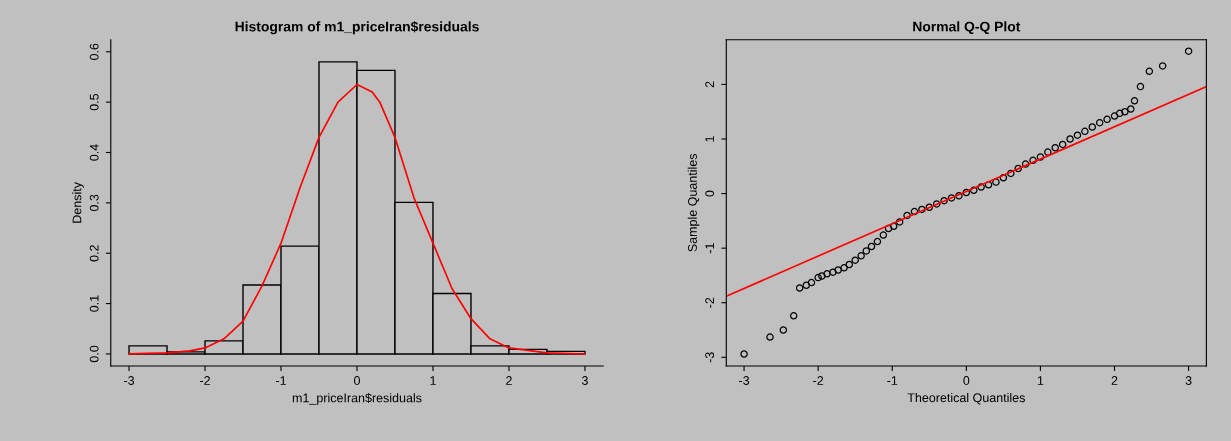 This screenshot has height=441, width=1231. What do you see at coordinates (357, 28) in the screenshot?
I see `chart-title: Histogram of m1_priceIran$residuals` at bounding box center [357, 28].